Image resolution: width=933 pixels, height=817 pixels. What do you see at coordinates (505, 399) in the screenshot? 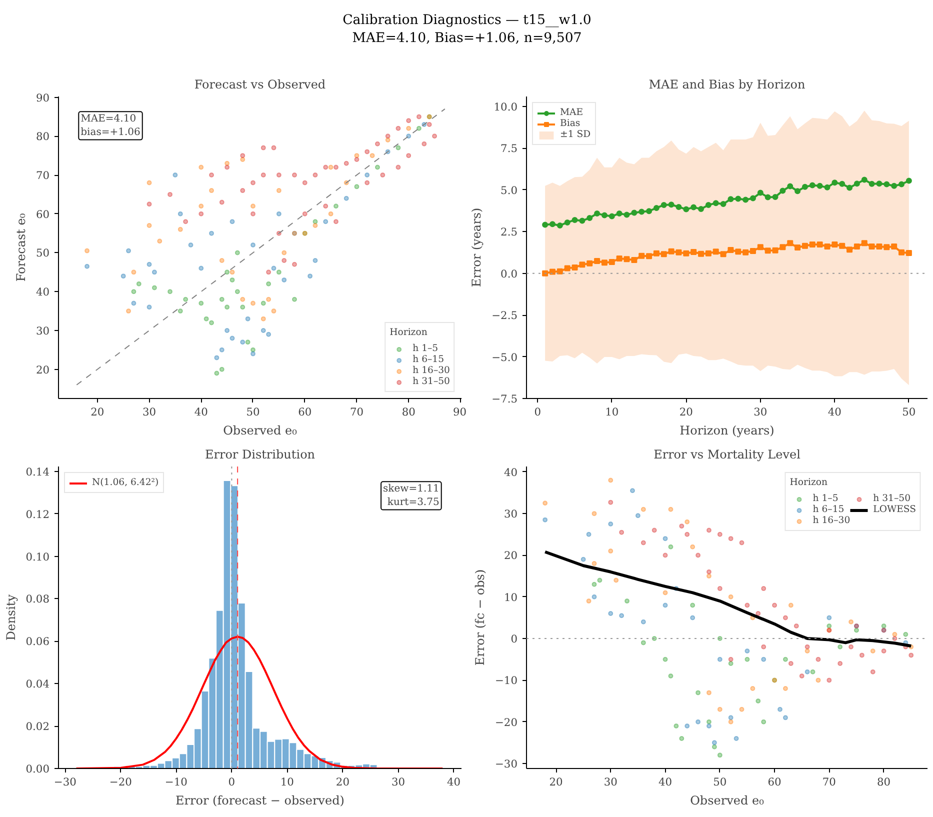
I see `y-tick-label: −7.5` at bounding box center [505, 399].